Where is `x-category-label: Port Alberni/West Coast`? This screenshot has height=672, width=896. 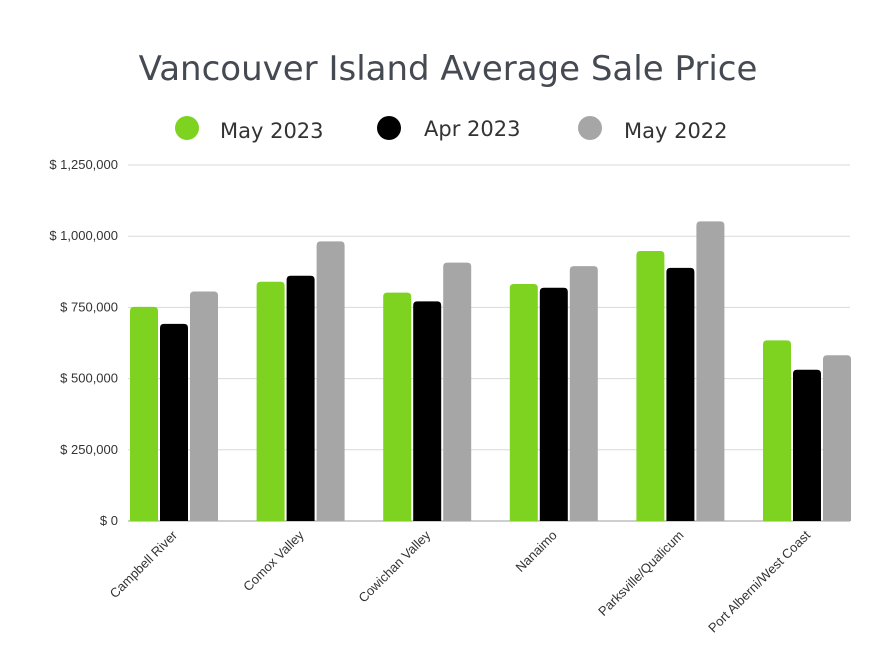 x-category-label: Port Alberni/West Coast is located at coordinates (759, 581).